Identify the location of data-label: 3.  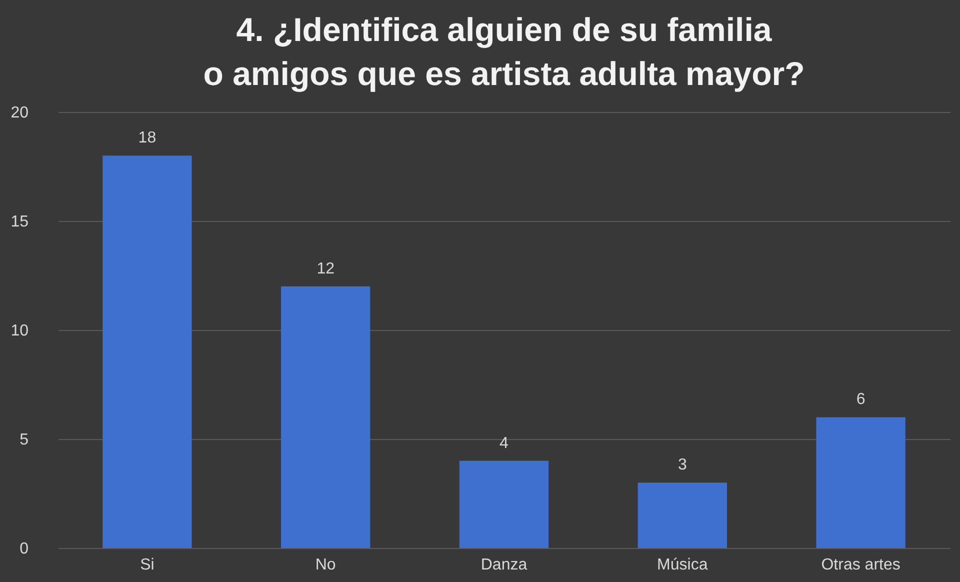
(682, 465).